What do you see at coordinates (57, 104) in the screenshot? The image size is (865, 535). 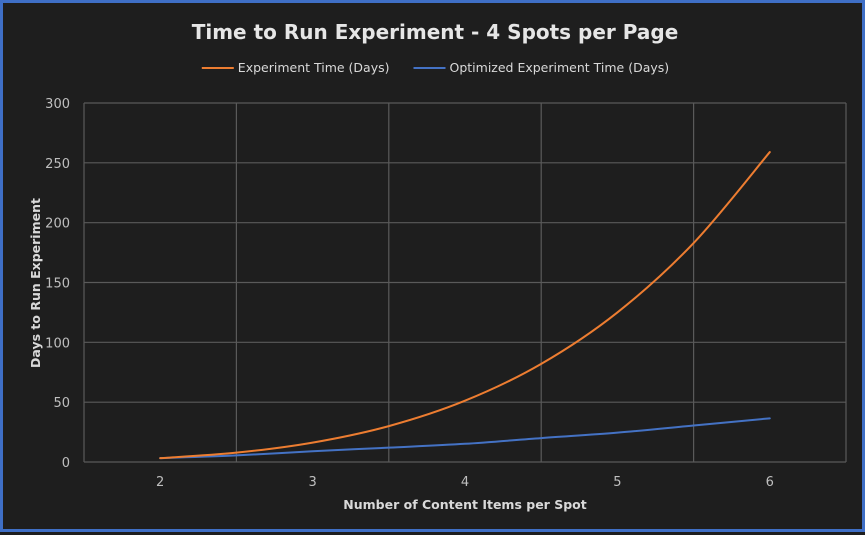 I see `y-tick-label: 300` at bounding box center [57, 104].